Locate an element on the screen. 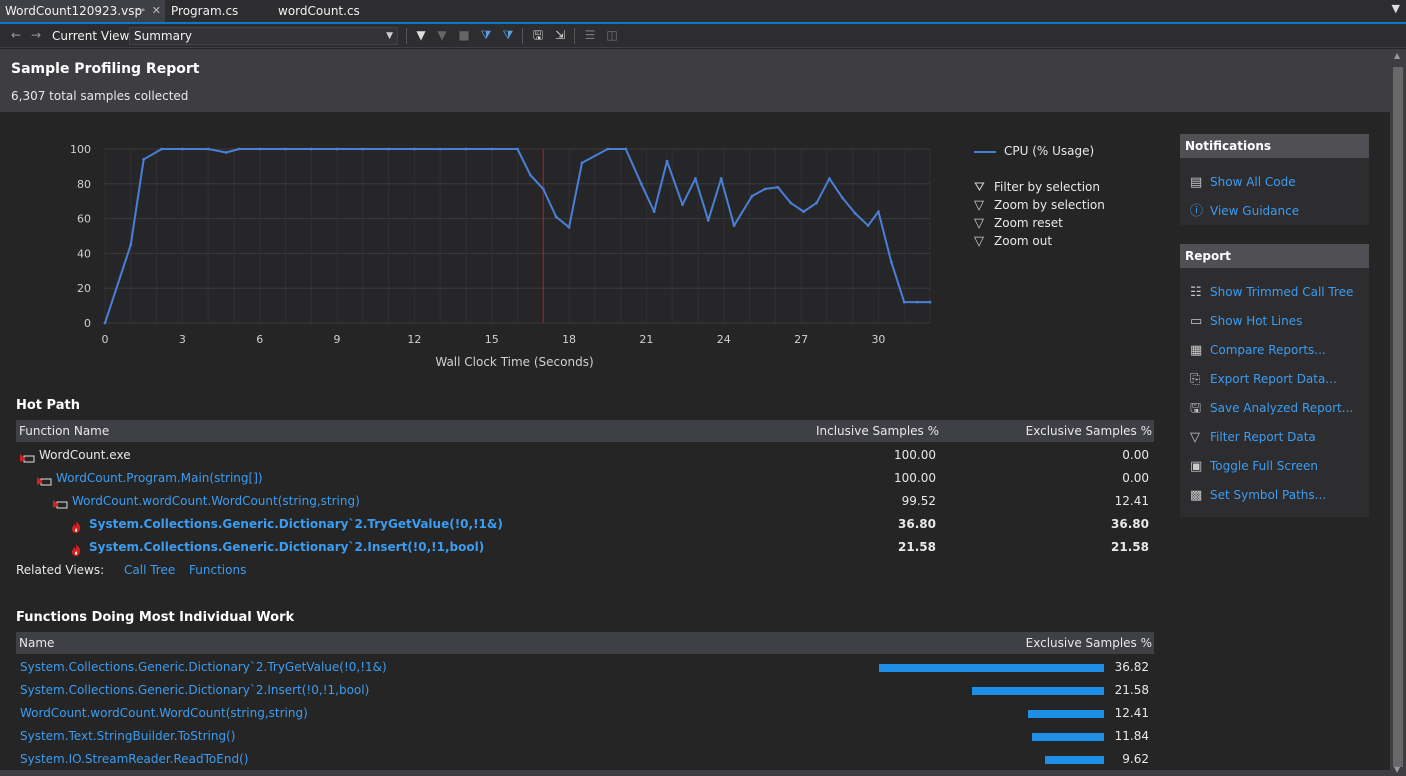  funnel-icon: ▽ is located at coordinates (979, 223).